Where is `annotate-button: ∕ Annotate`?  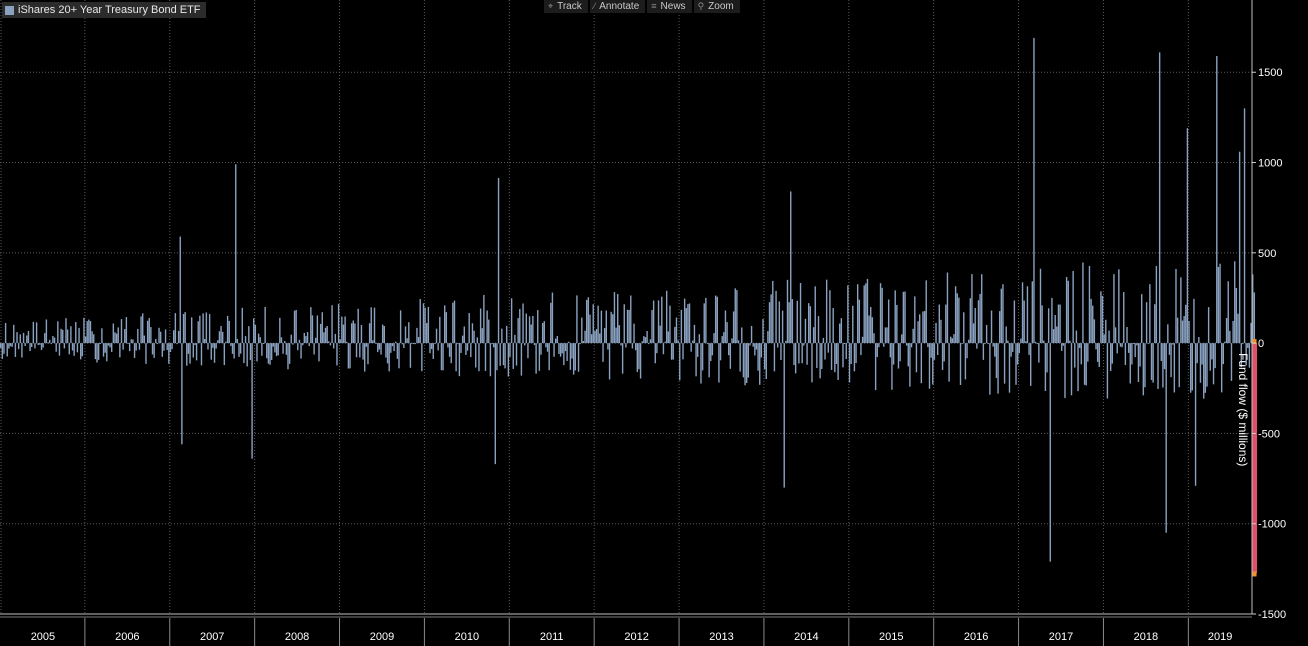 annotate-button: ∕ Annotate is located at coordinates (617, 6).